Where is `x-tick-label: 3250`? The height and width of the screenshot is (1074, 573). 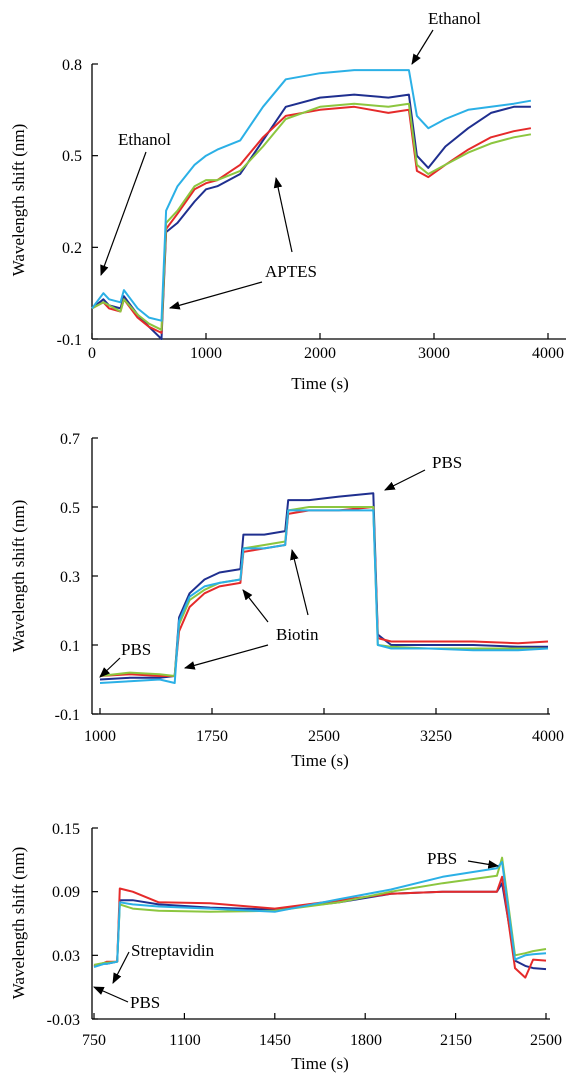 x-tick-label: 3250 is located at coordinates (436, 736).